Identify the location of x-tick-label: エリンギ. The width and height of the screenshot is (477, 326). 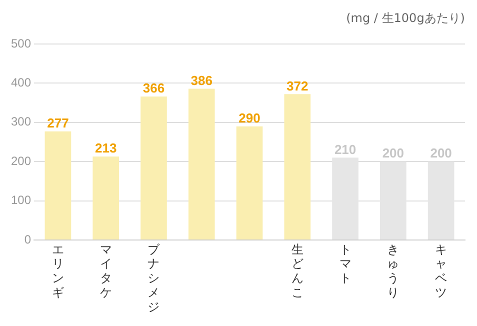
(58, 271).